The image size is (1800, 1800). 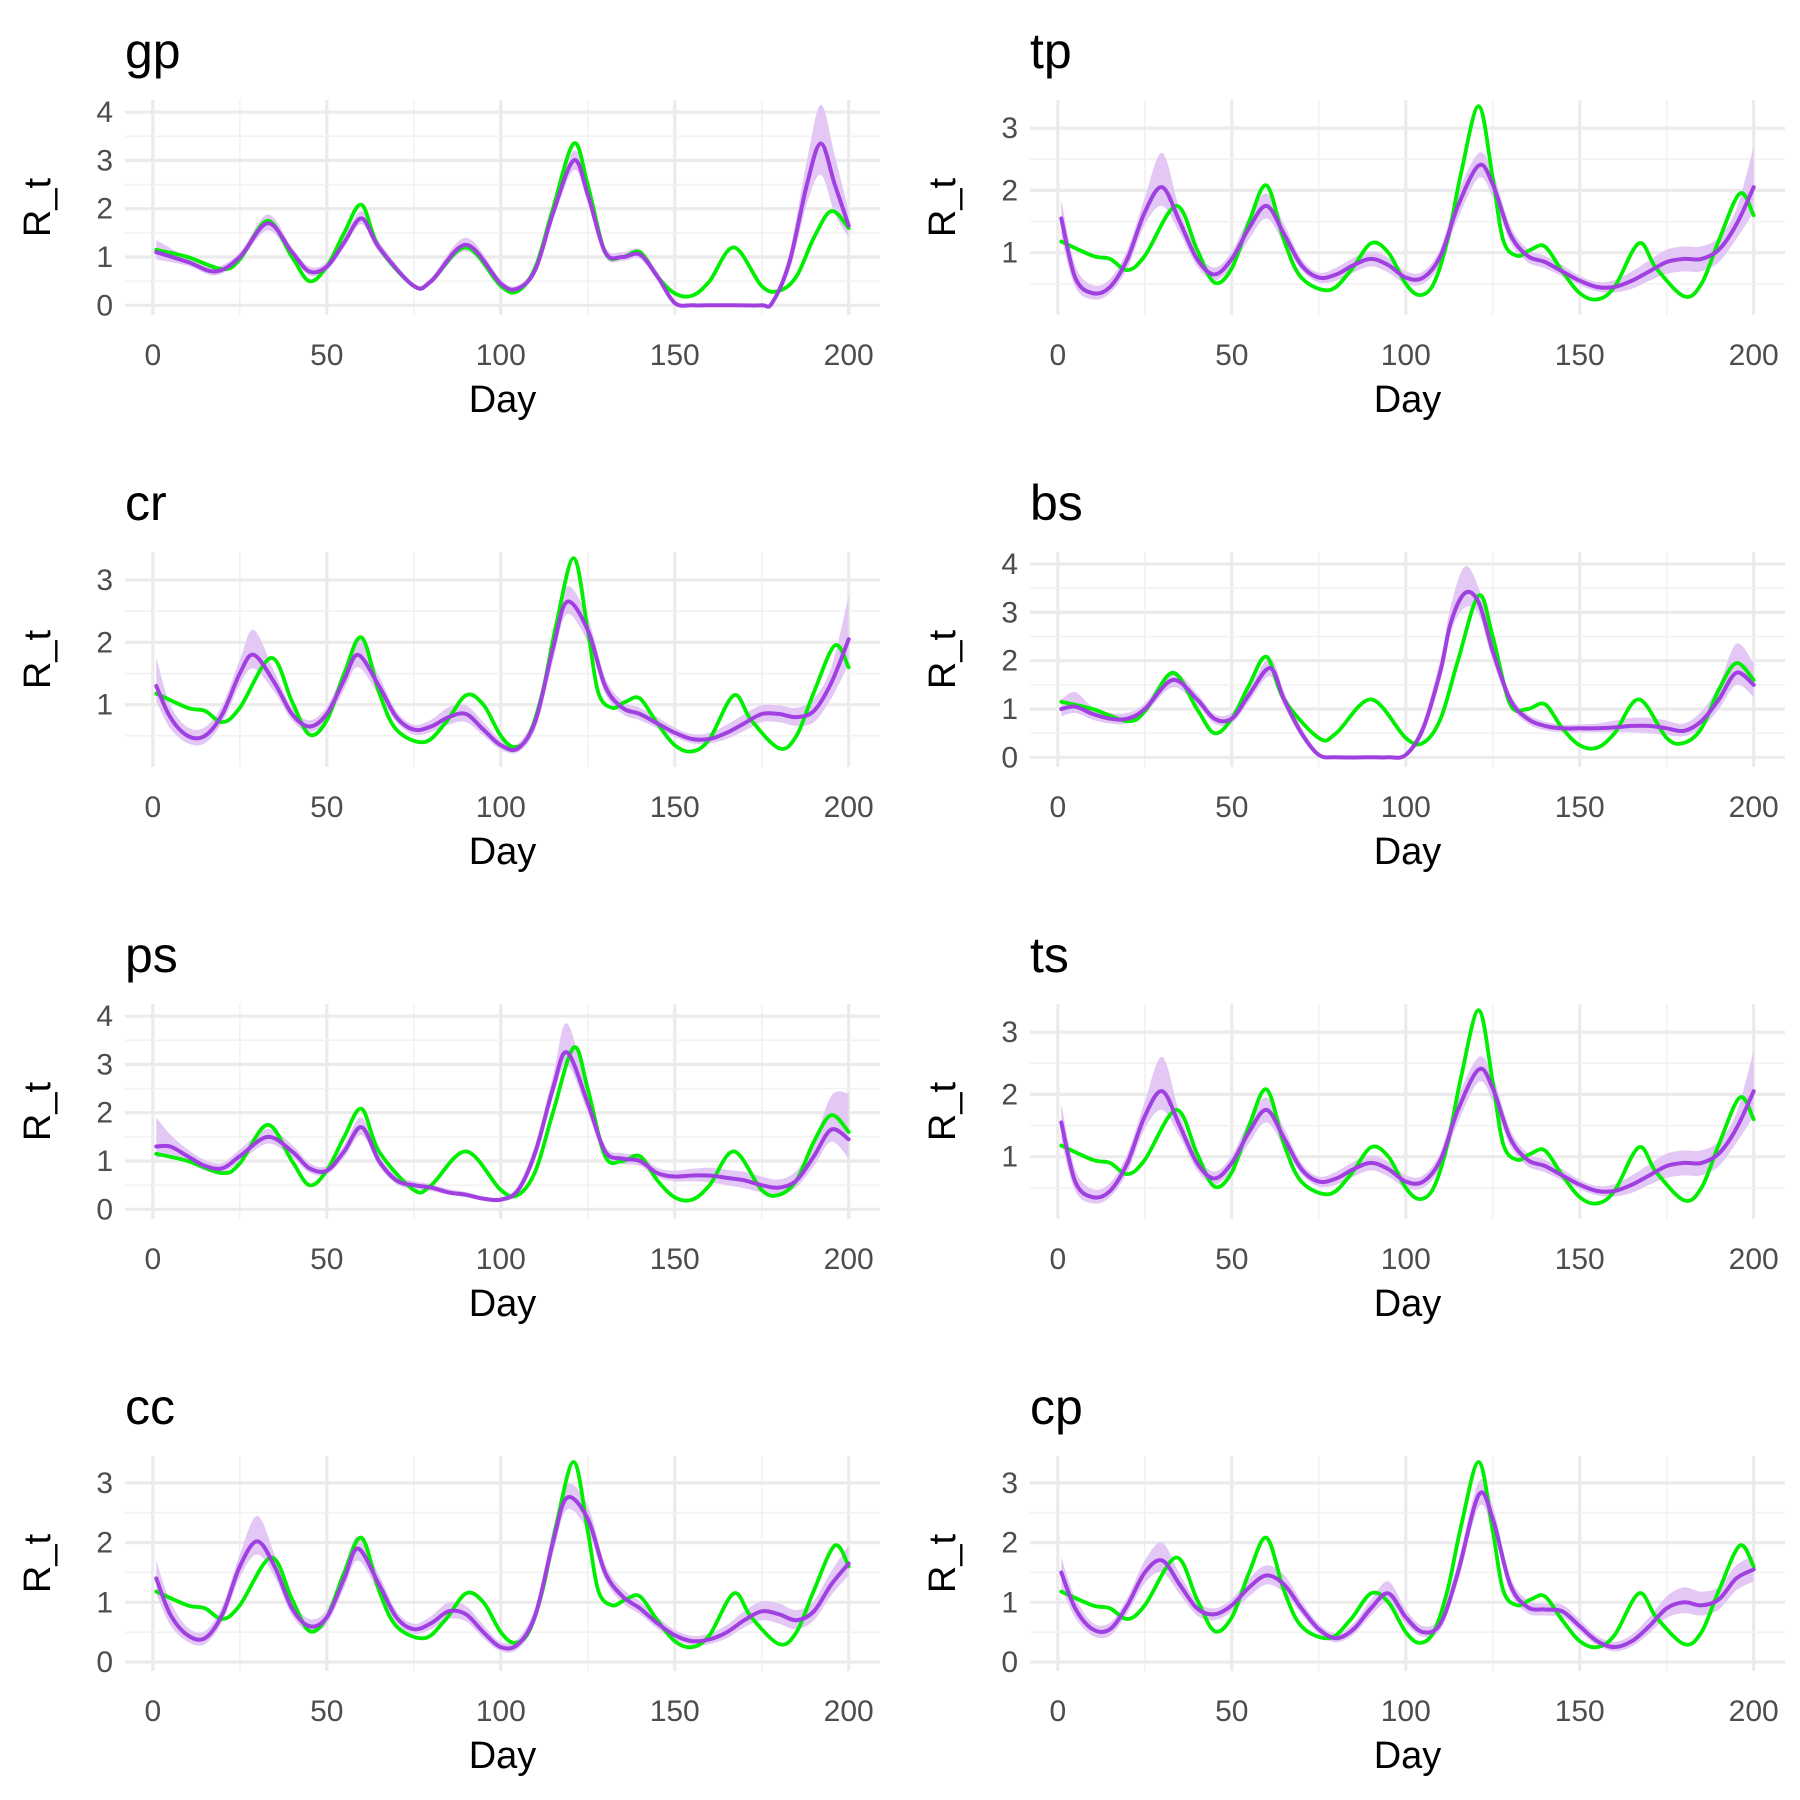 I want to click on panel-title: ps, so click(x=151, y=955).